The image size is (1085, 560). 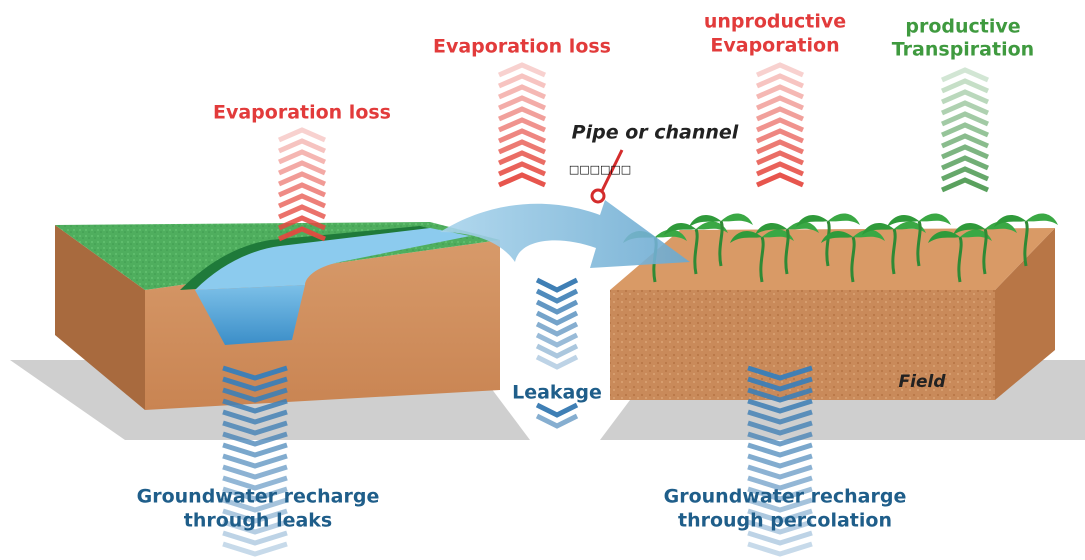 I want to click on label: Field, so click(x=923, y=382).